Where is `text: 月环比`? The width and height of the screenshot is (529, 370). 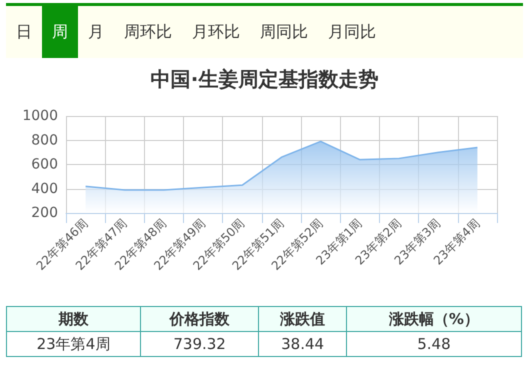 text: 月环比 is located at coordinates (216, 31).